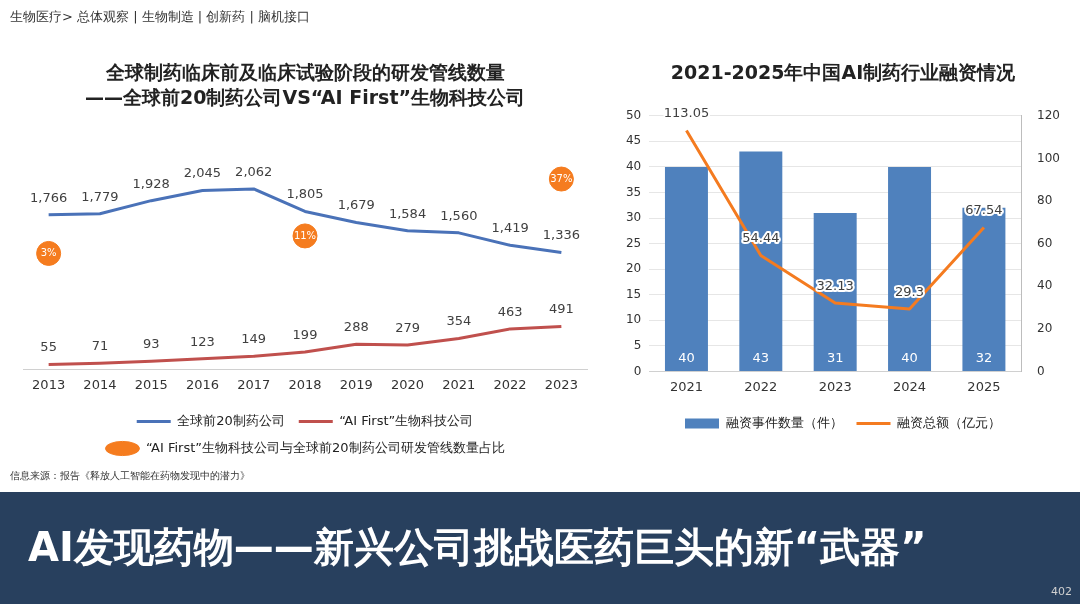 The width and height of the screenshot is (1080, 604). What do you see at coordinates (761, 357) in the screenshot?
I see `data-label: 43` at bounding box center [761, 357].